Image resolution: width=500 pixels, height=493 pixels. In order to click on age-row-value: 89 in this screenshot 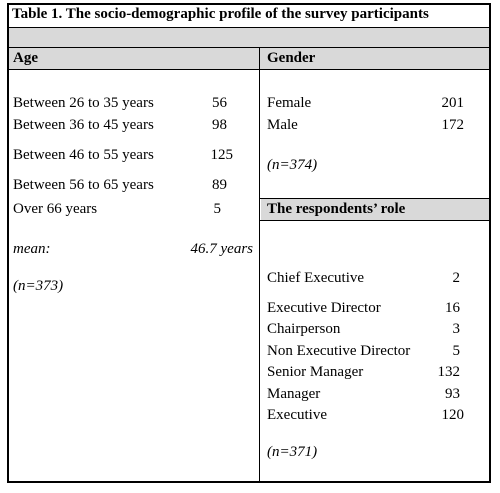, I will do `click(219, 185)`.